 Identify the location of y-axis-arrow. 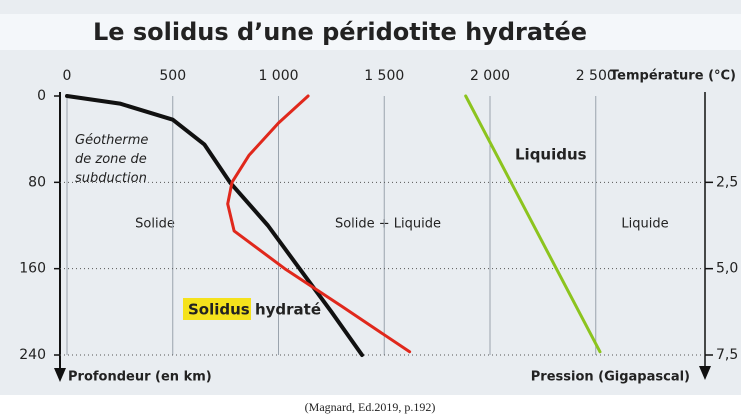
(60, 375).